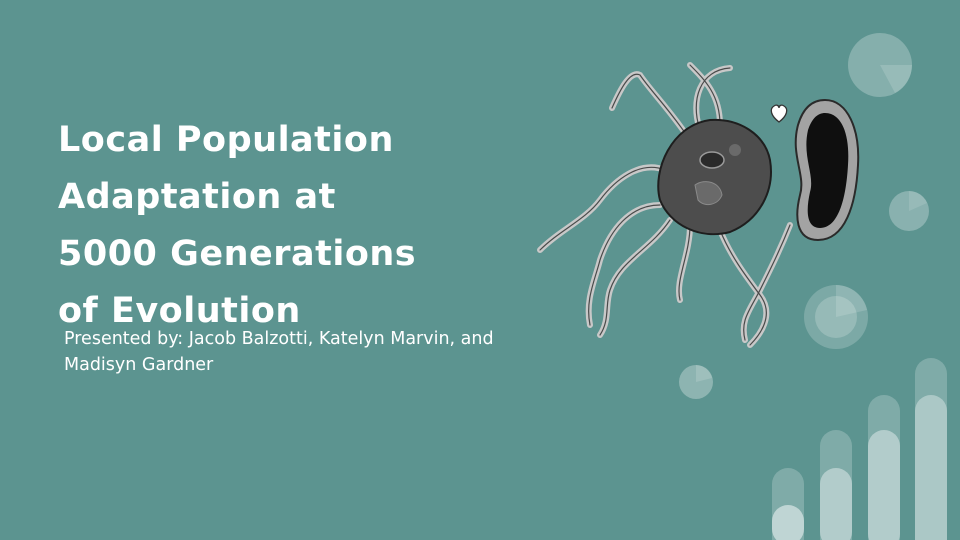  What do you see at coordinates (859, 449) in the screenshot?
I see `bar-chart-icon` at bounding box center [859, 449].